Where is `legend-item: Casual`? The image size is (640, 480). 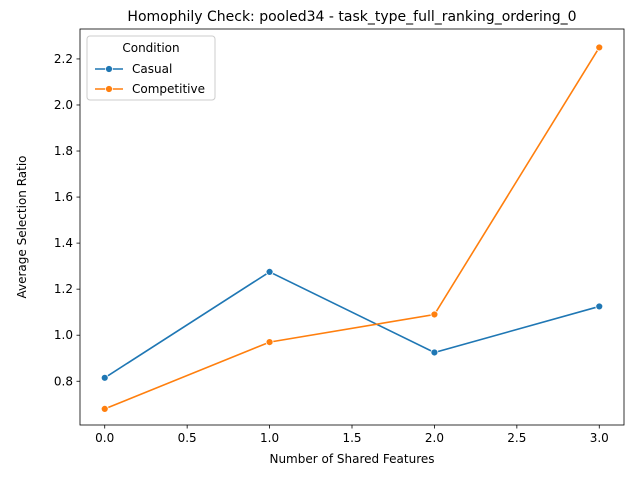
legend-item: Casual is located at coordinates (133, 69).